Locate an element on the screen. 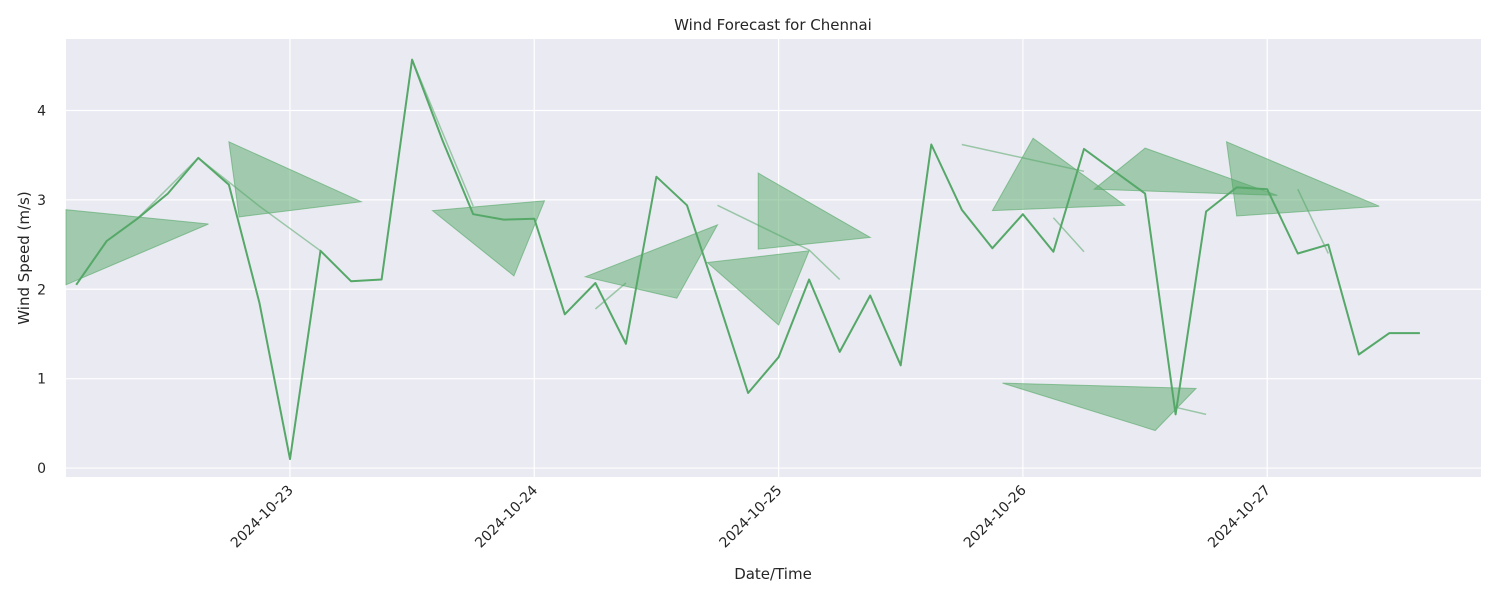 The width and height of the screenshot is (1500, 600). y-tick-label: 3 is located at coordinates (41, 201).